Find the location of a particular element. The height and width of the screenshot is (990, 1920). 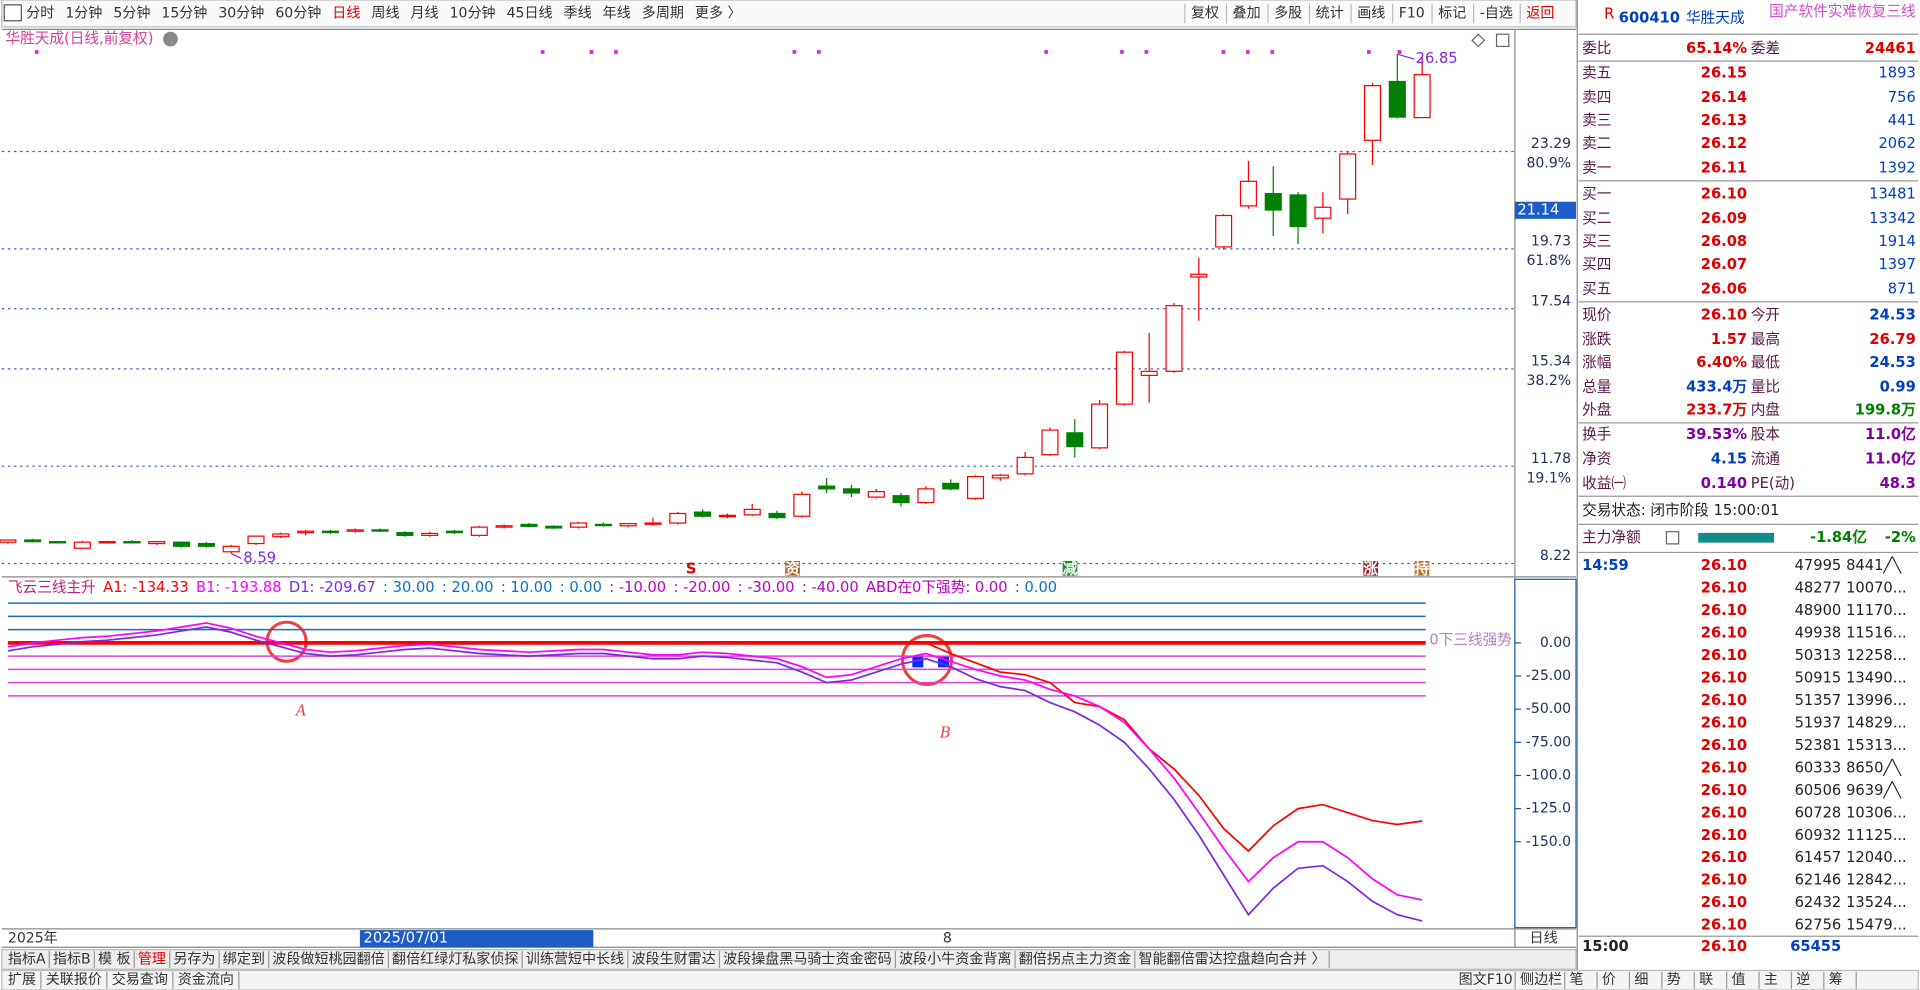

tab: 另存为 is located at coordinates (194, 959).